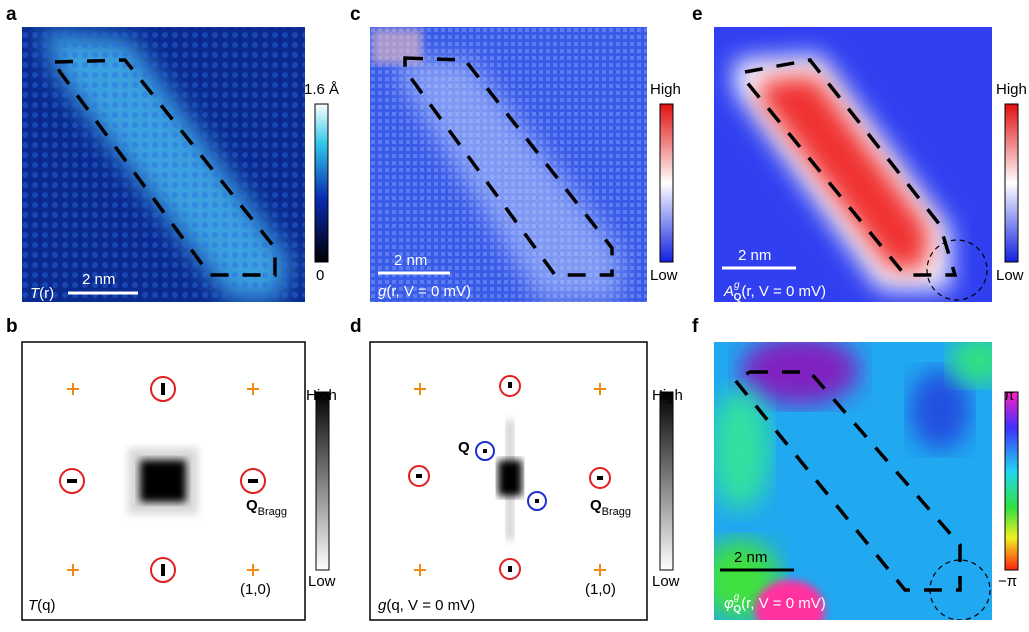 This screenshot has height=632, width=1029. I want to click on colorbar-min: −π, so click(1007, 581).